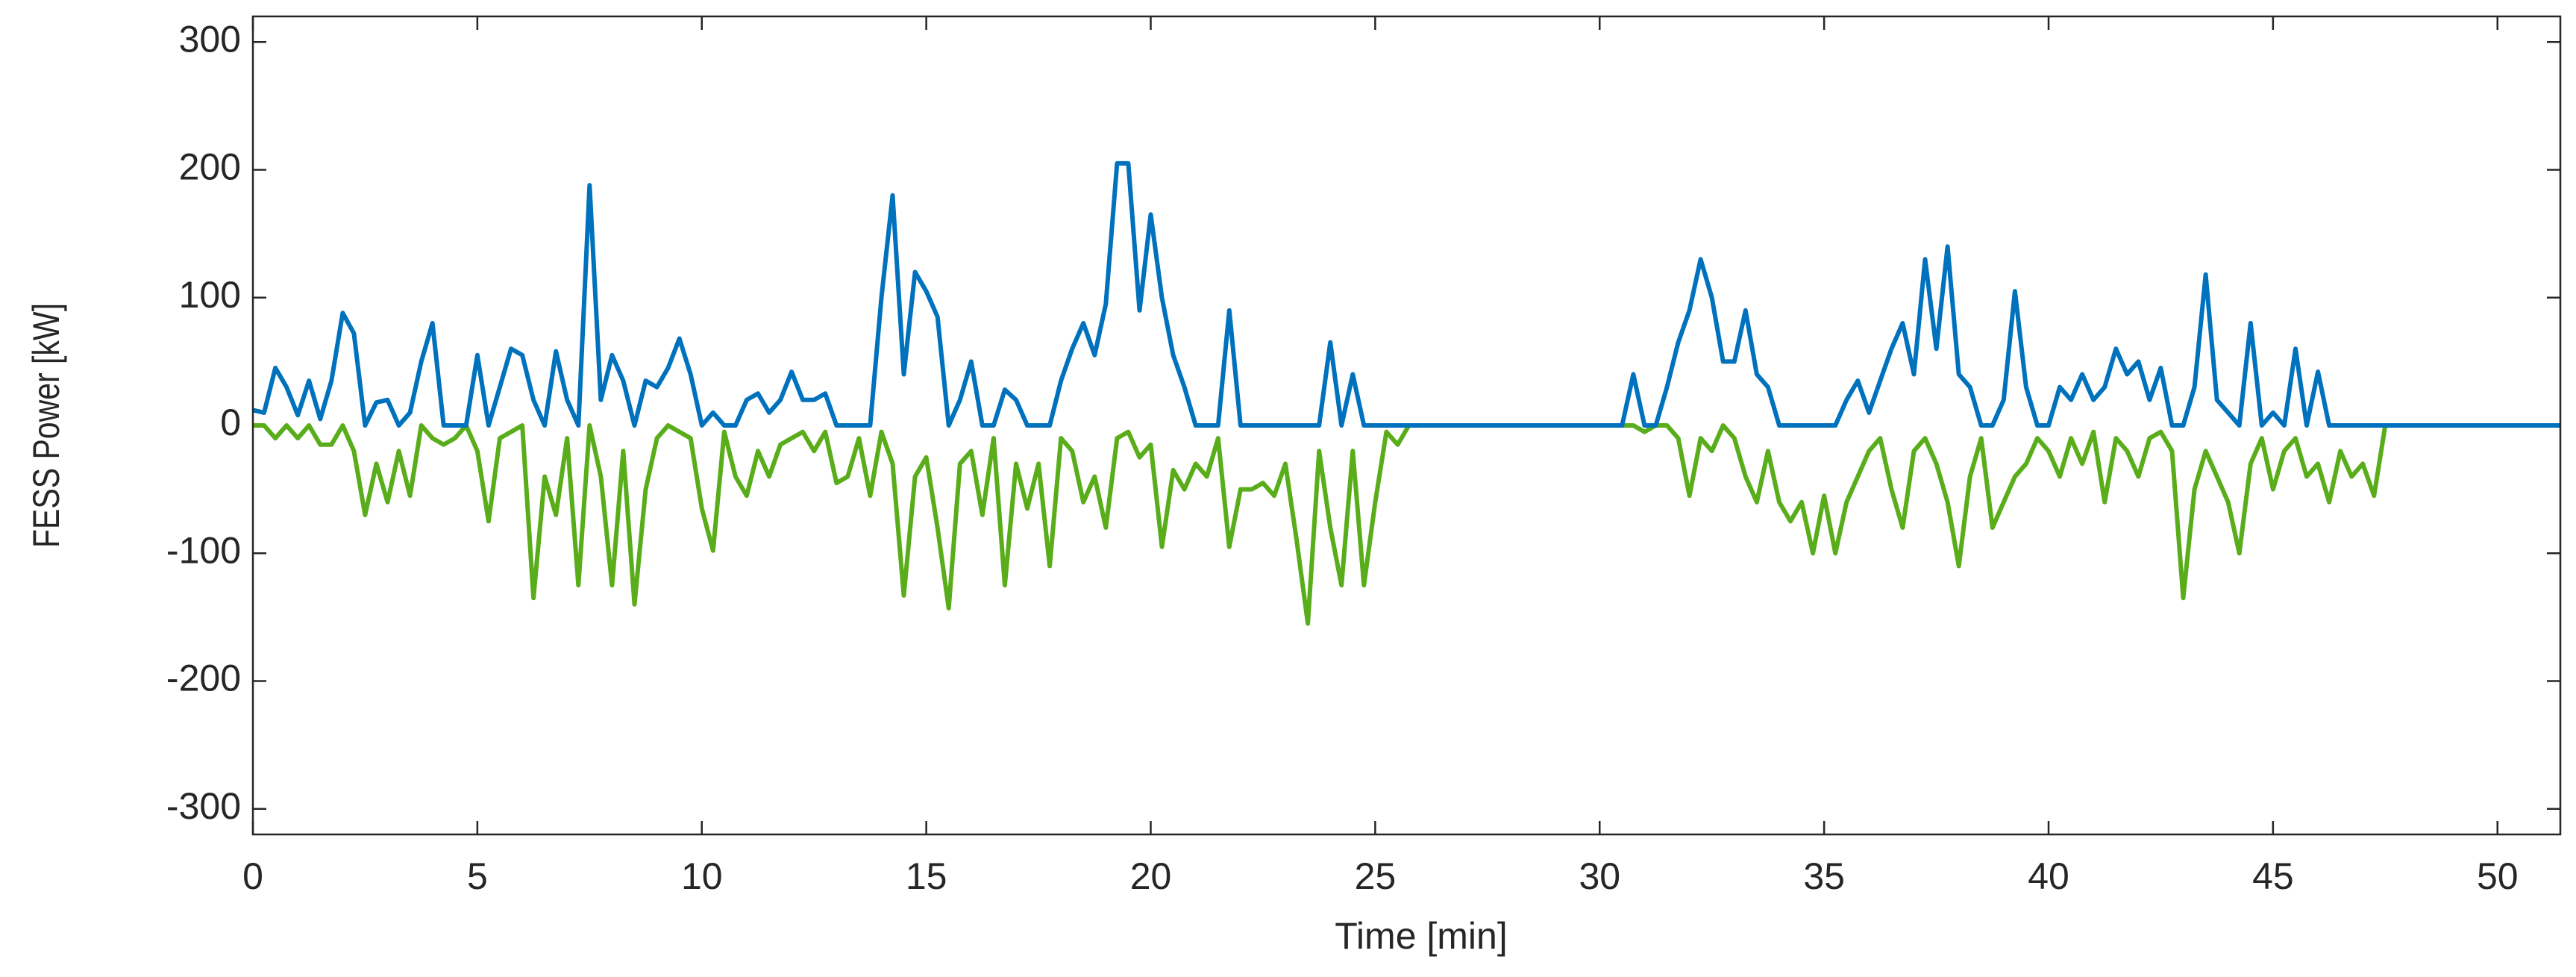 The image size is (2576, 977). I want to click on x-tick-label: 10, so click(702, 876).